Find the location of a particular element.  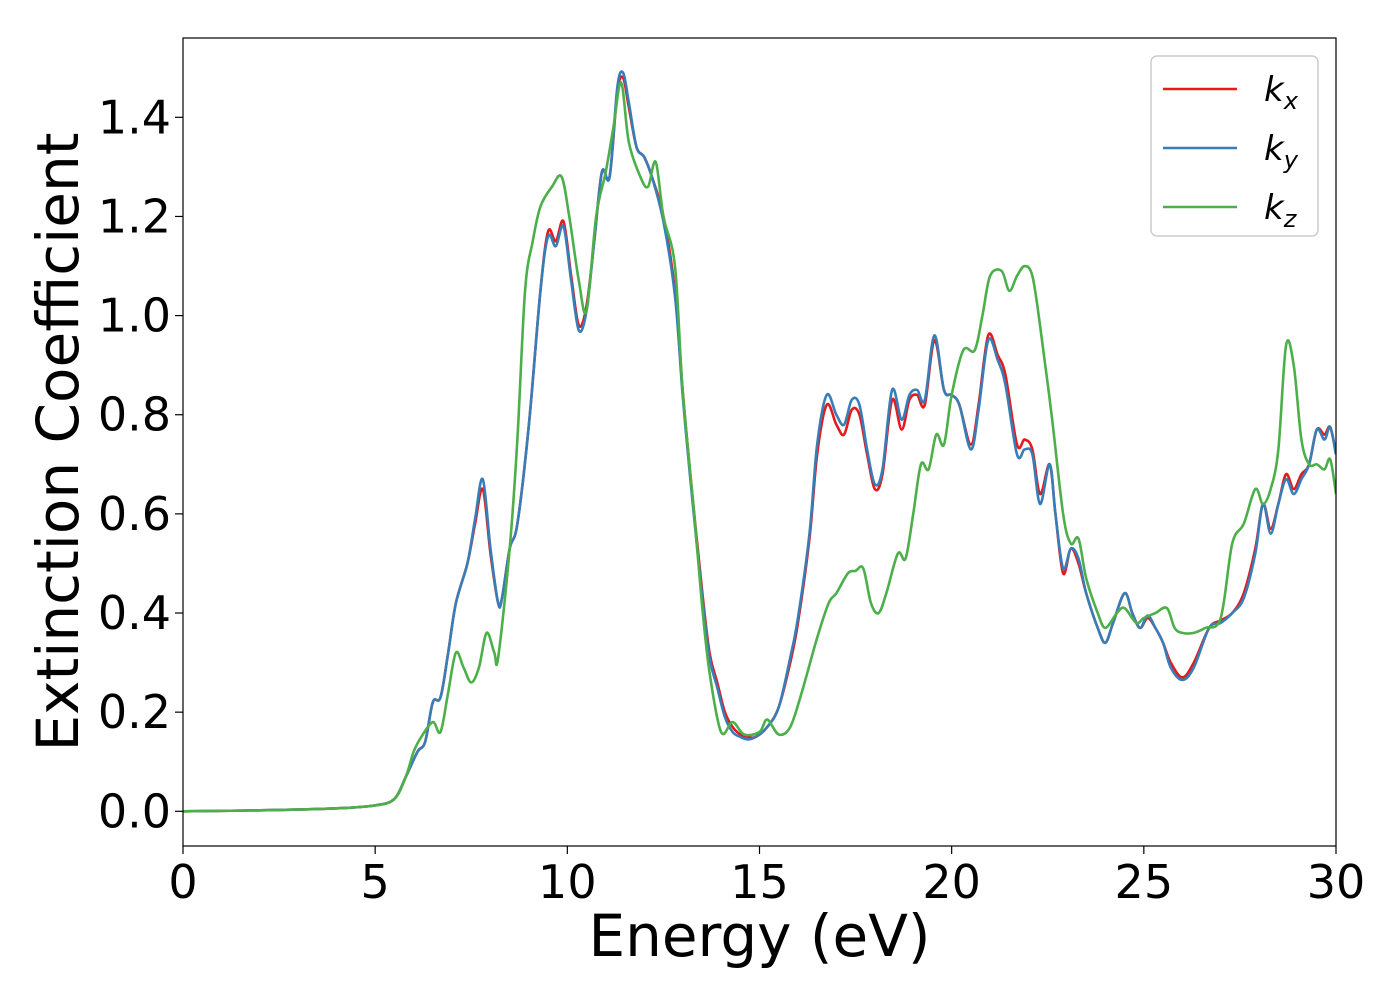

y-tick-label: 0.6 is located at coordinates (134, 514).